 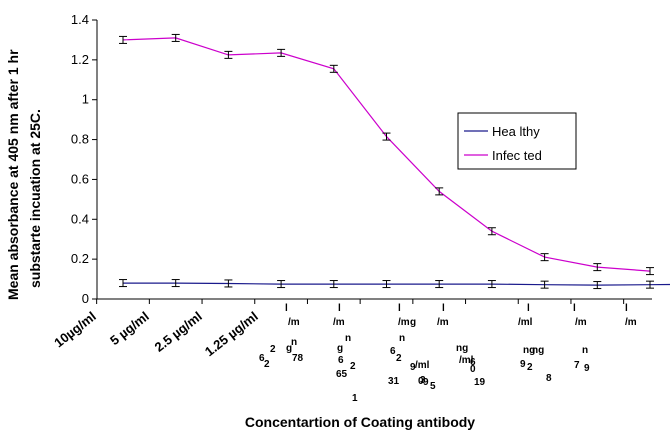 I want to click on y-tick-label: 0.6, so click(x=80, y=178).